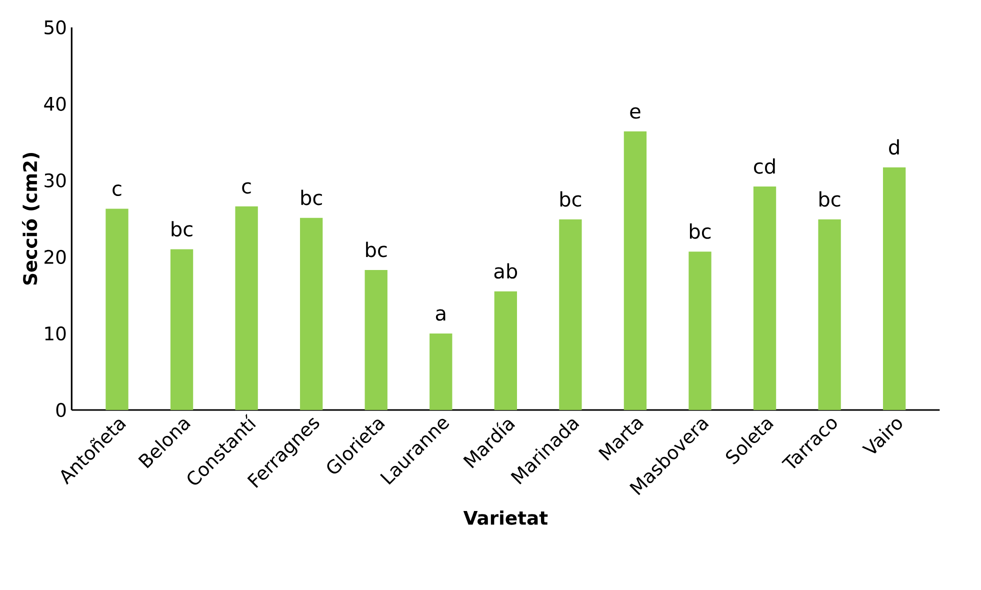 This screenshot has height=590, width=981. Describe the element at coordinates (764, 166) in the screenshot. I see `annotation: cd` at that location.